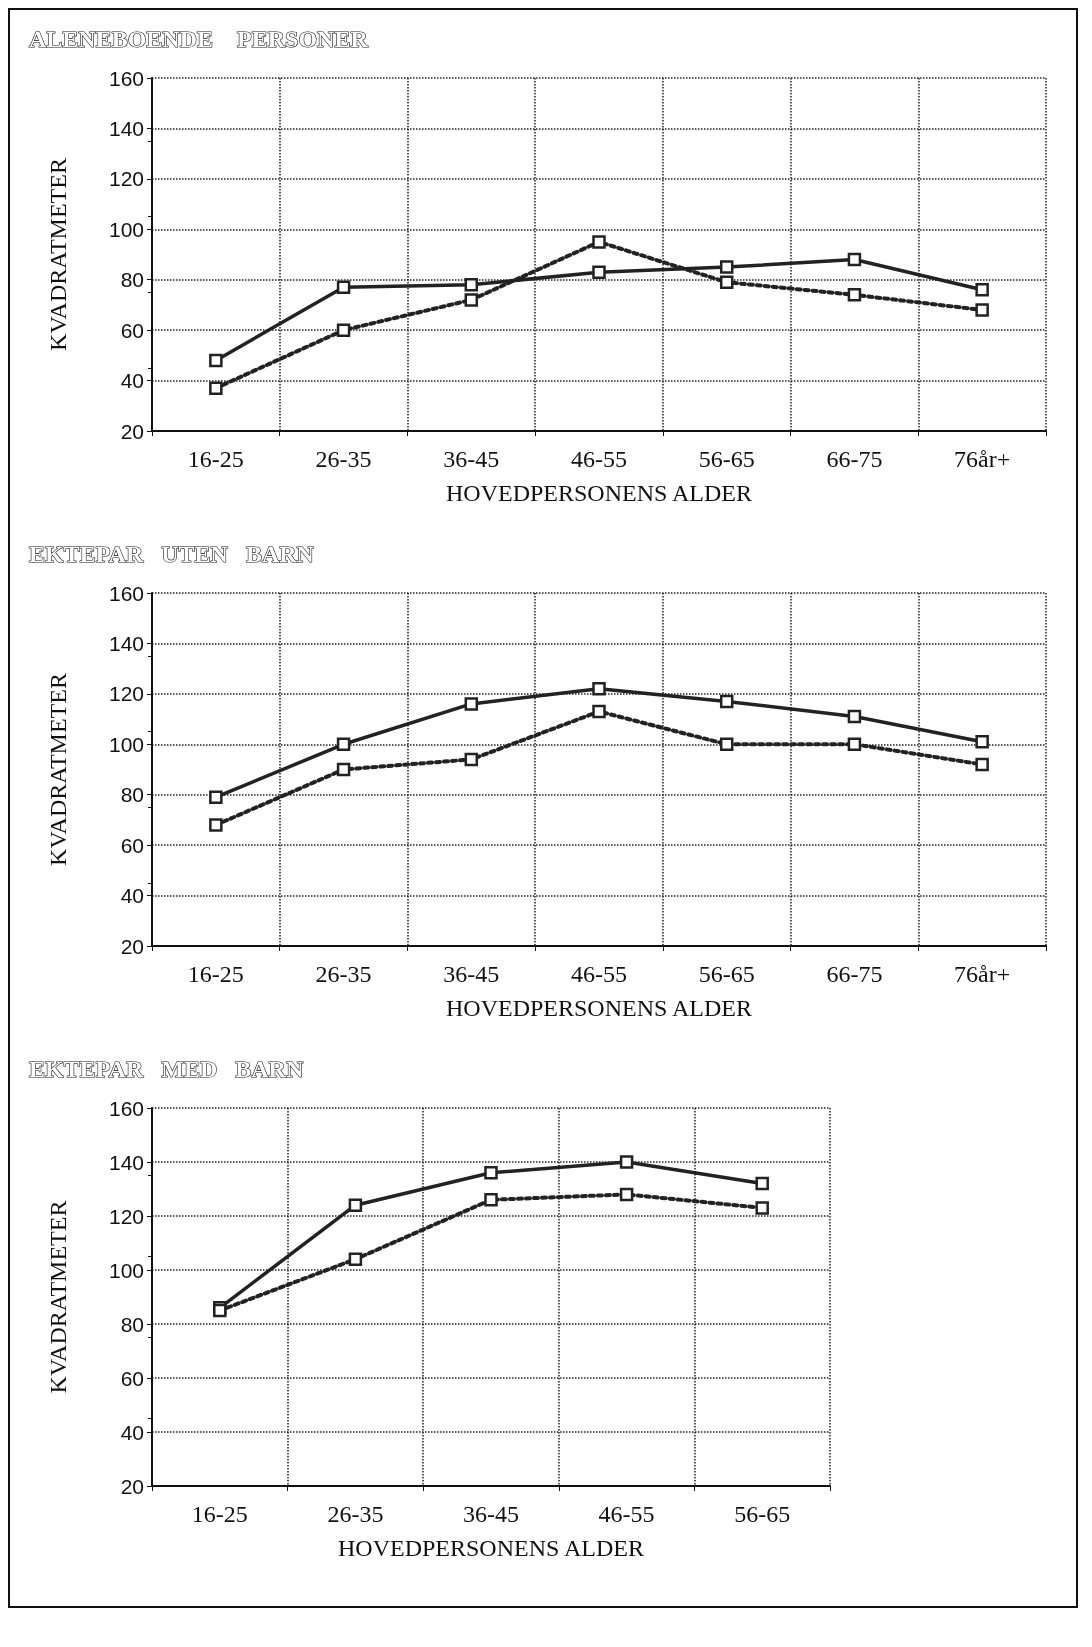  I want to click on chart-title: EKTEPAR MED BARN, so click(166, 1069).